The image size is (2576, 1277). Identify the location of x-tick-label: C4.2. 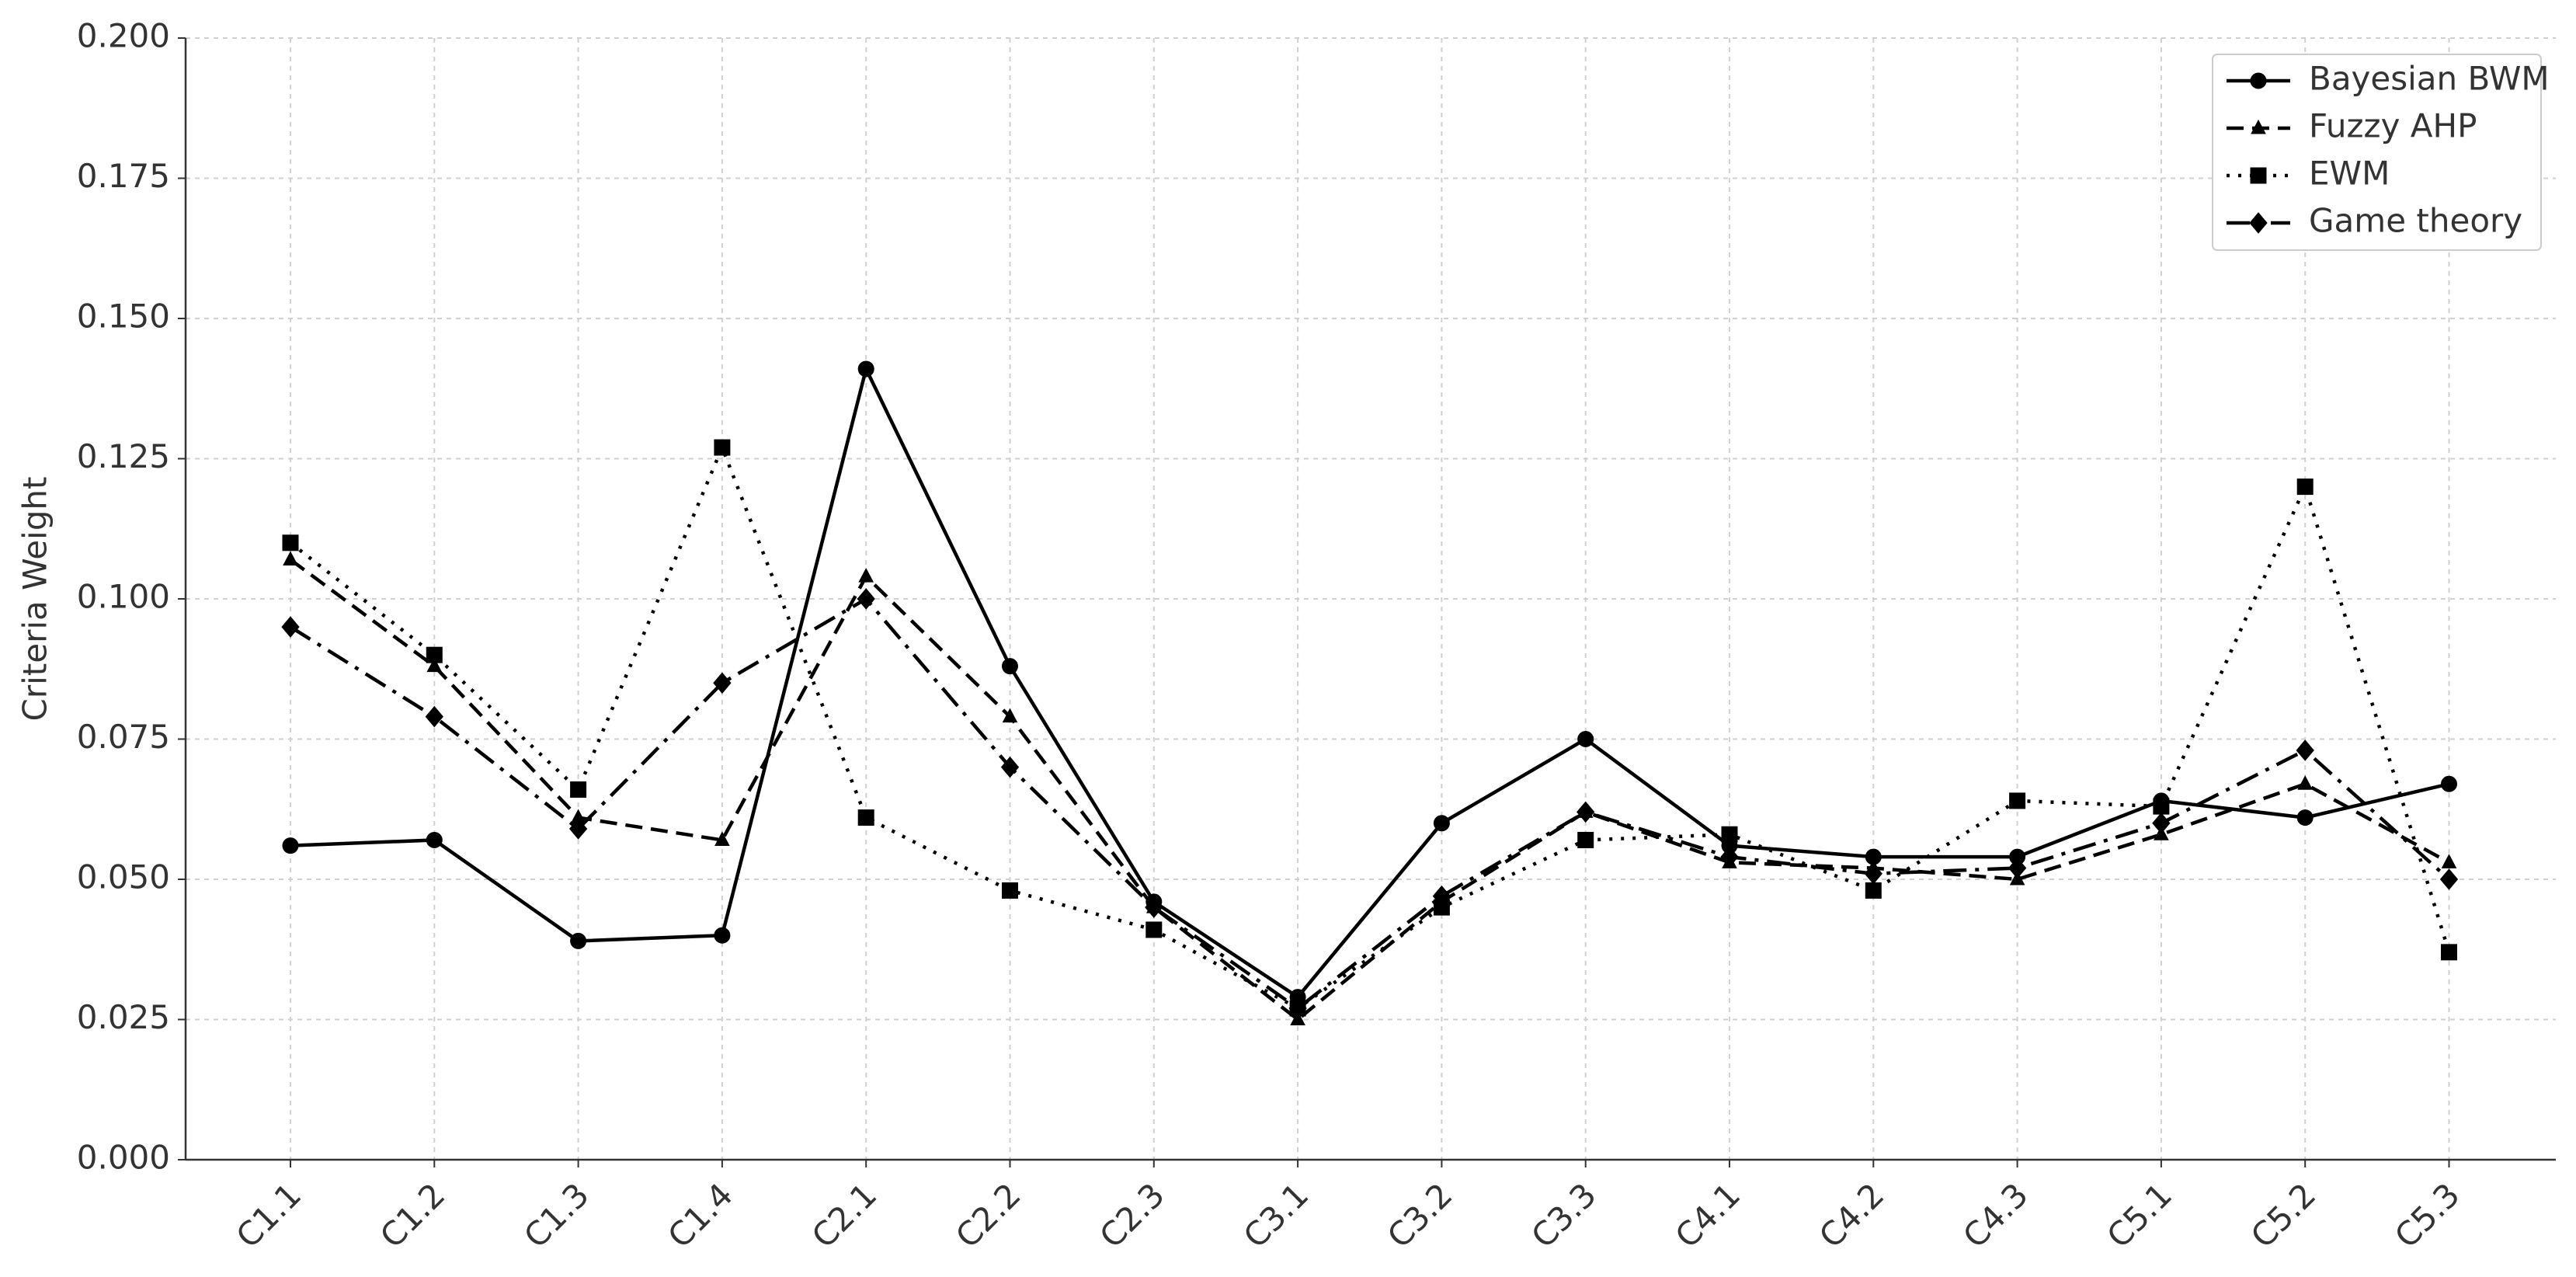
(1852, 1216).